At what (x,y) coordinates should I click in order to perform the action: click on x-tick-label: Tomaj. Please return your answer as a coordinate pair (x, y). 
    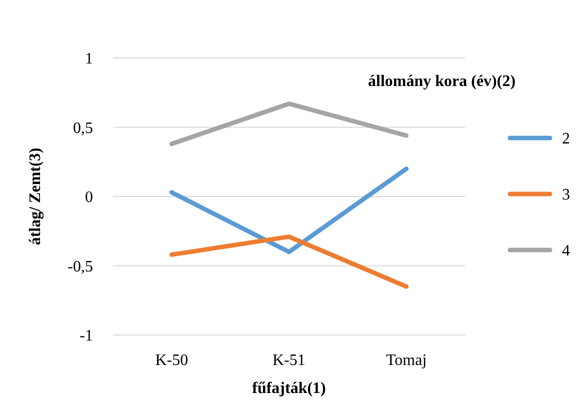
    Looking at the image, I should click on (406, 360).